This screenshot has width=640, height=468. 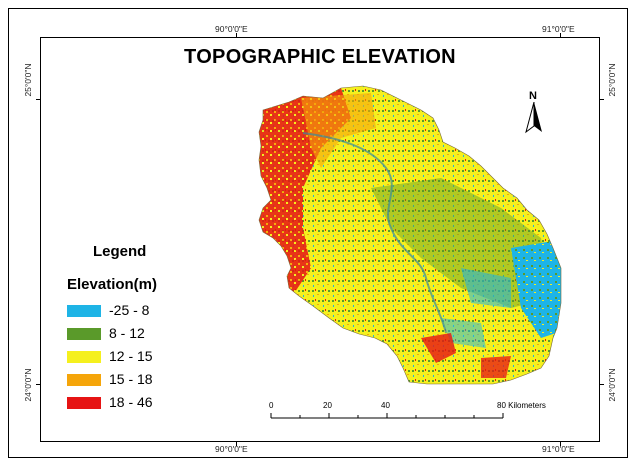 What do you see at coordinates (131, 402) in the screenshot?
I see `legend-label: 18 - 46` at bounding box center [131, 402].